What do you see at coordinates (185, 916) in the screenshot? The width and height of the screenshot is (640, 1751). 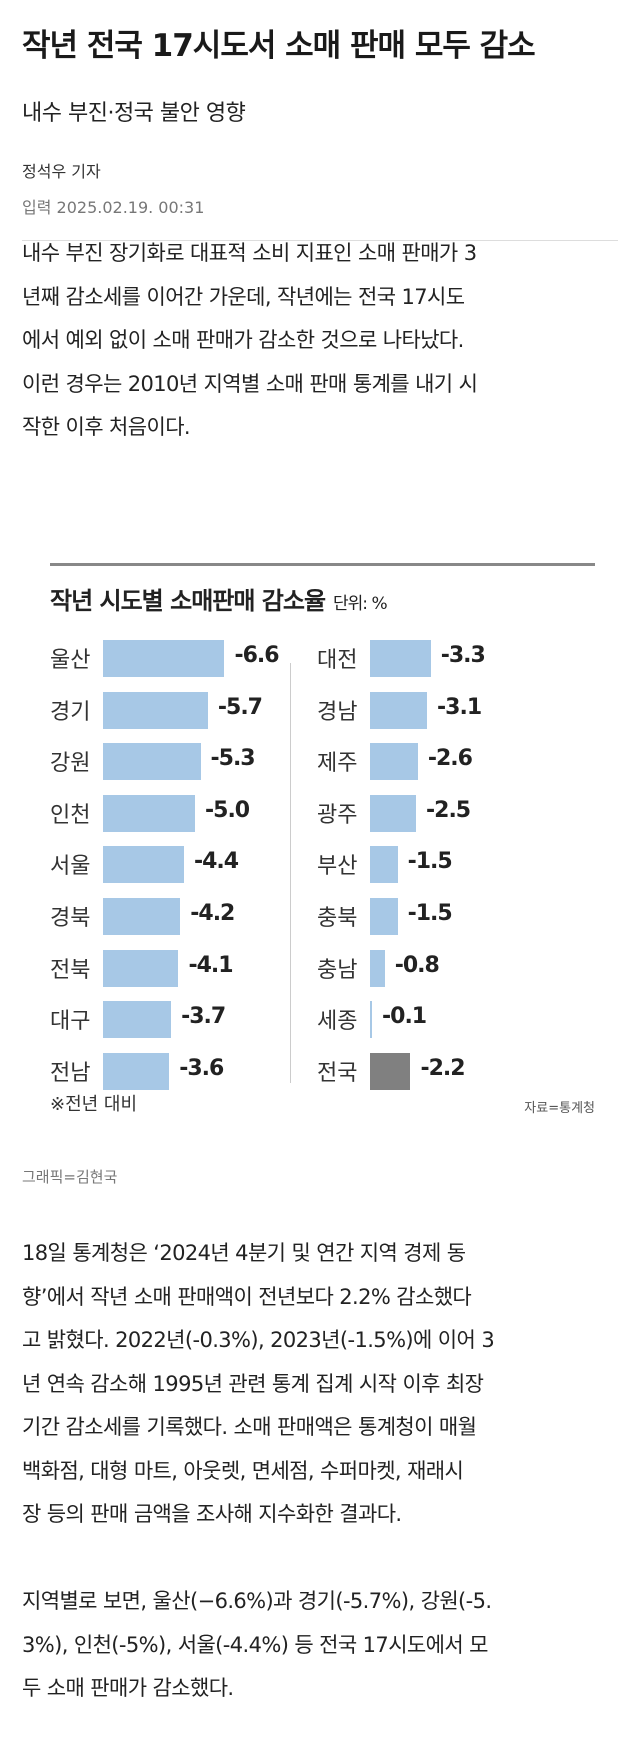 I see `chart-row: 경북 -4.2` at bounding box center [185, 916].